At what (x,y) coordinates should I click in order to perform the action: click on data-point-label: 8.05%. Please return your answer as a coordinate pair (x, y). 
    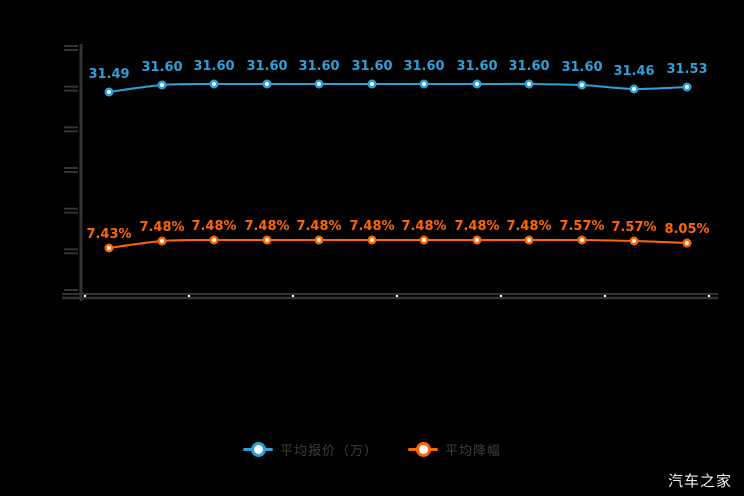
    Looking at the image, I should click on (686, 229).